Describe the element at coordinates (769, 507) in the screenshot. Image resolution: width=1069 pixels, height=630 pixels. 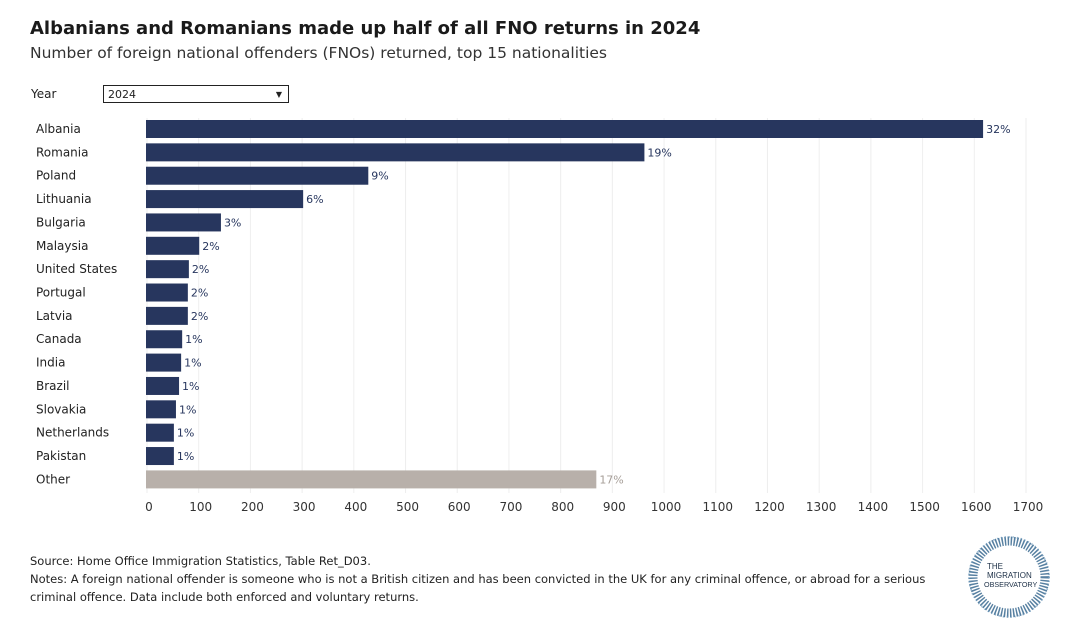
I see `x-tick-label: 1200` at that location.